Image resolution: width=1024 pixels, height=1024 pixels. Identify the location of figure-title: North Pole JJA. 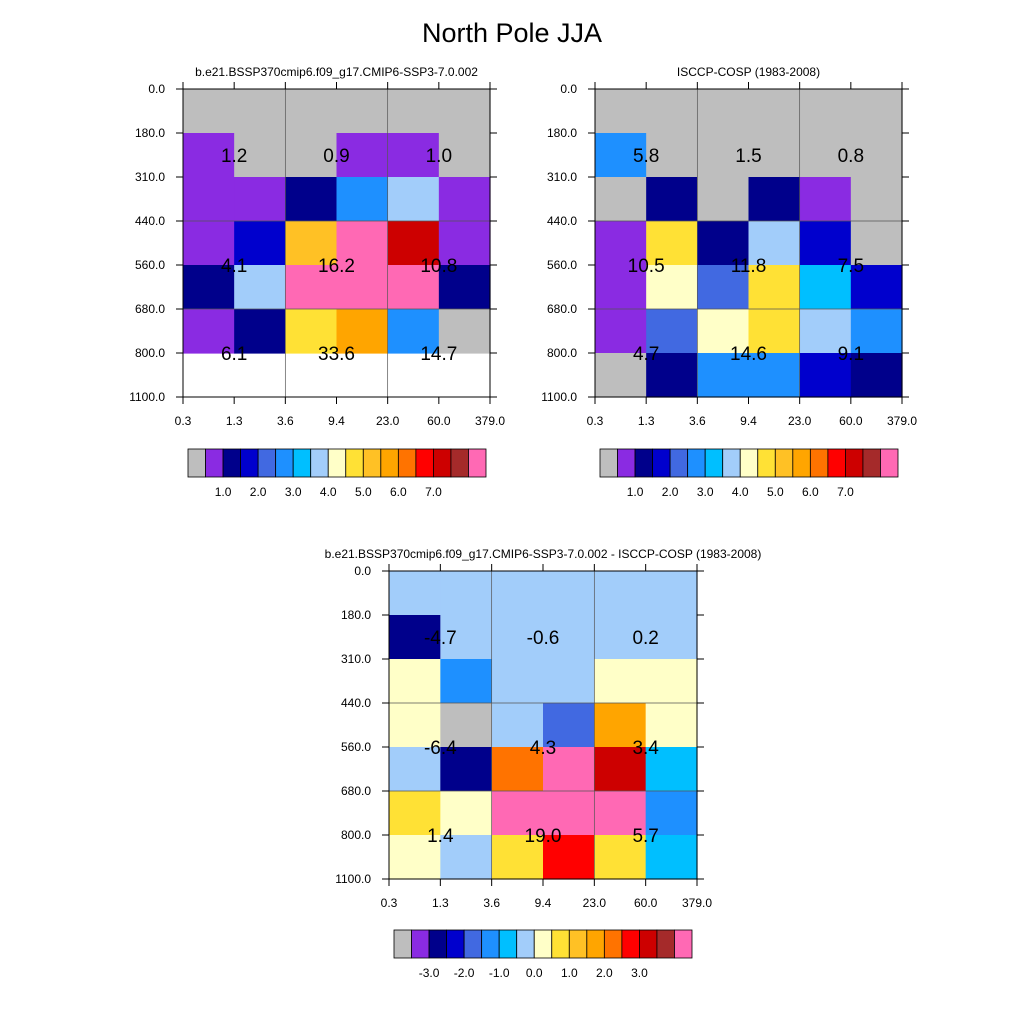
(512, 33).